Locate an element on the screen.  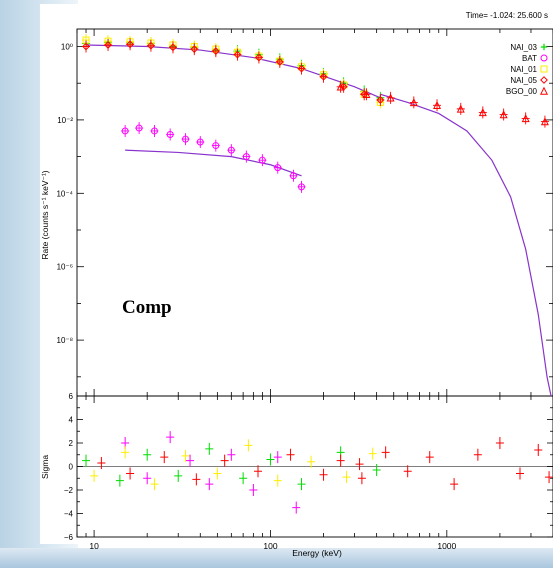
residual-y-tick-label: 2 is located at coordinates (71, 443).